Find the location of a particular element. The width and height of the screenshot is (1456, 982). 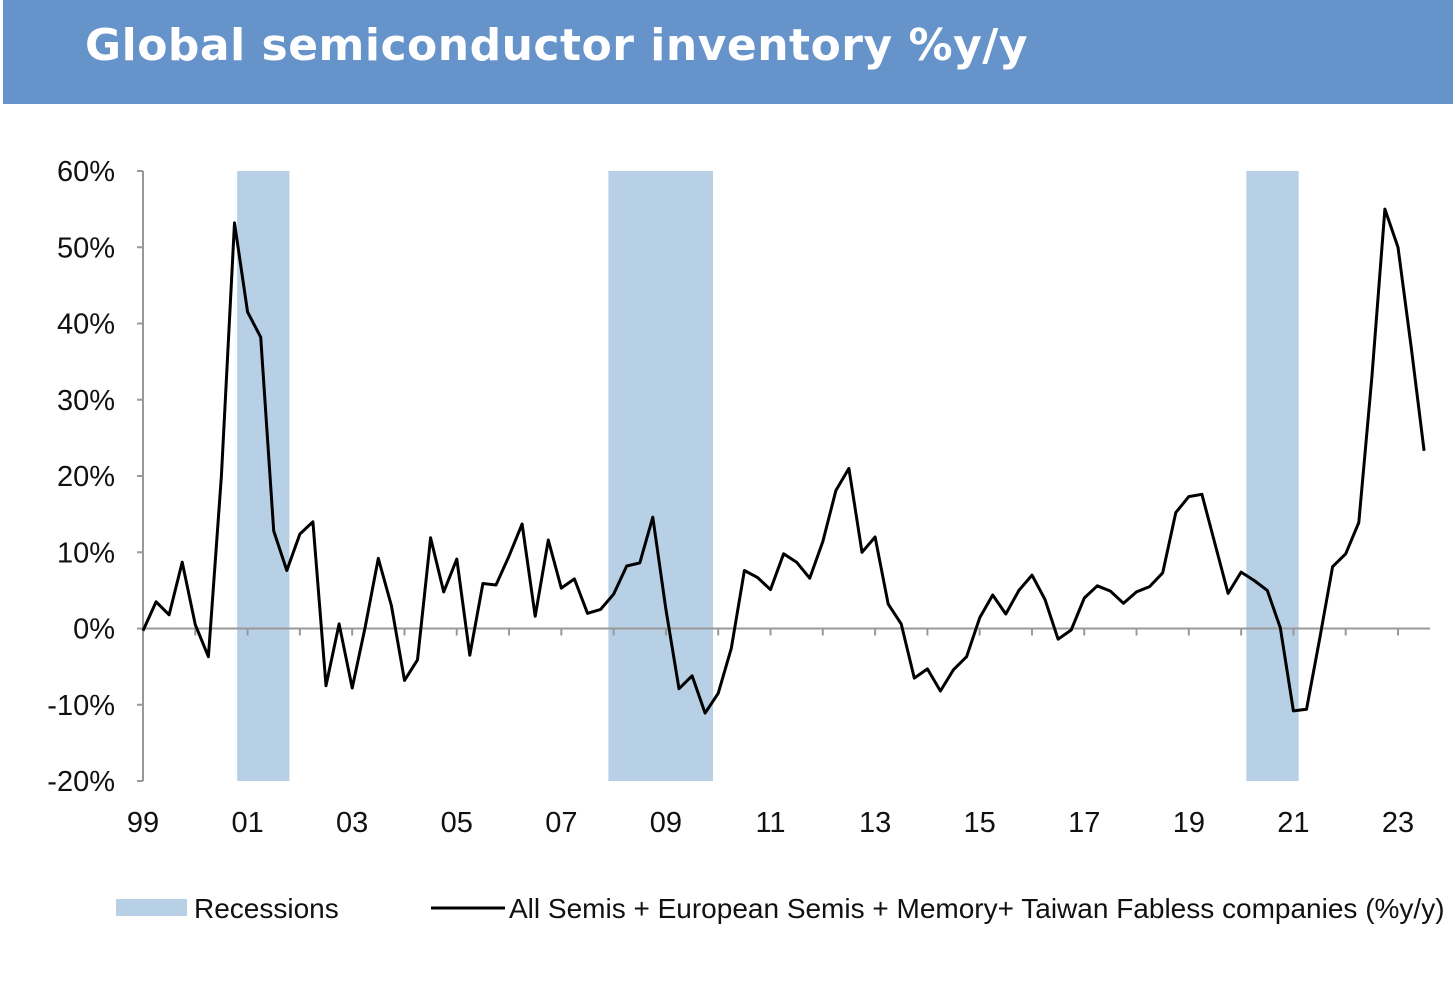

y-tick-label: -10% is located at coordinates (81, 706).